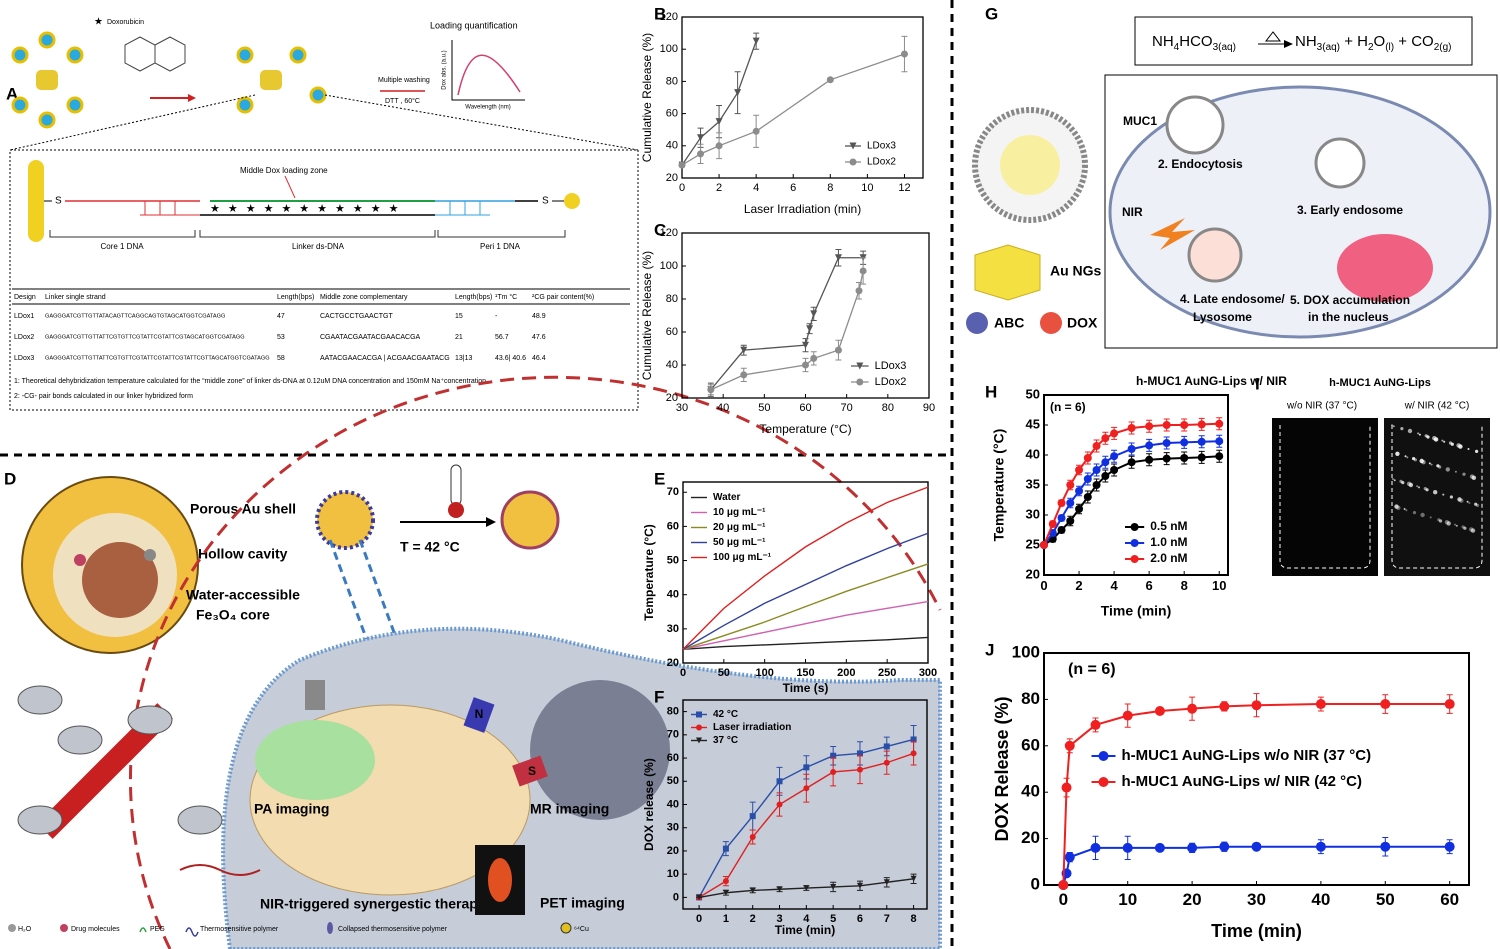 This screenshot has height=949, width=1500. I want to click on table-cell: 53, so click(281, 337).